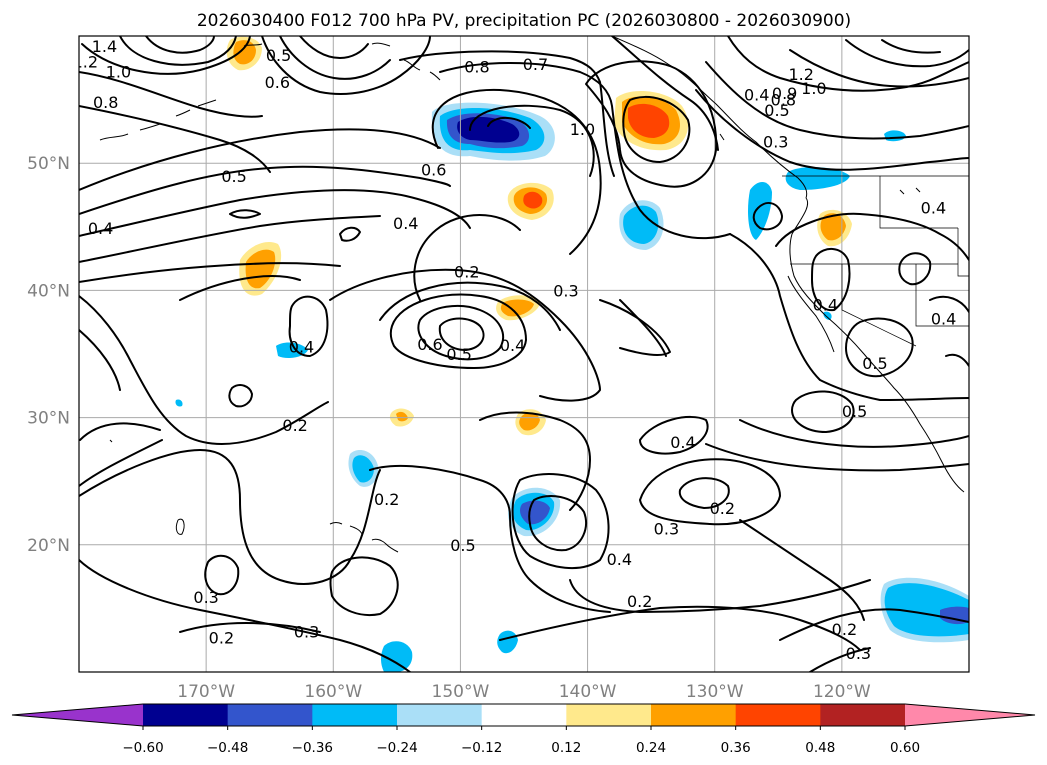 Image resolution: width=1047 pixels, height=765 pixels. Describe the element at coordinates (715, 692) in the screenshot. I see `x-tick-label: 130°W` at that location.